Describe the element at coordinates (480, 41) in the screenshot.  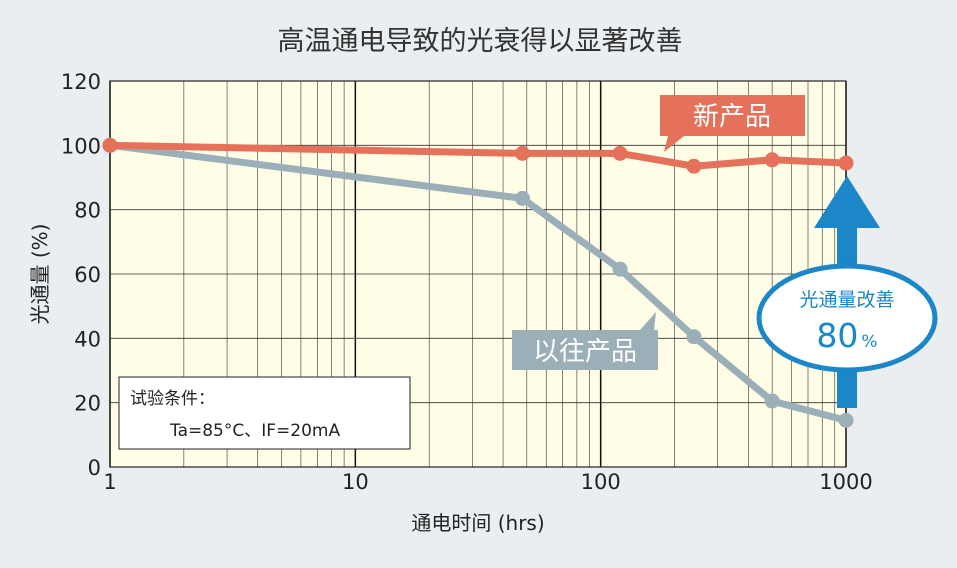
I see `chart-title: 高温通电导致的光衰得以显著改善` at that location.